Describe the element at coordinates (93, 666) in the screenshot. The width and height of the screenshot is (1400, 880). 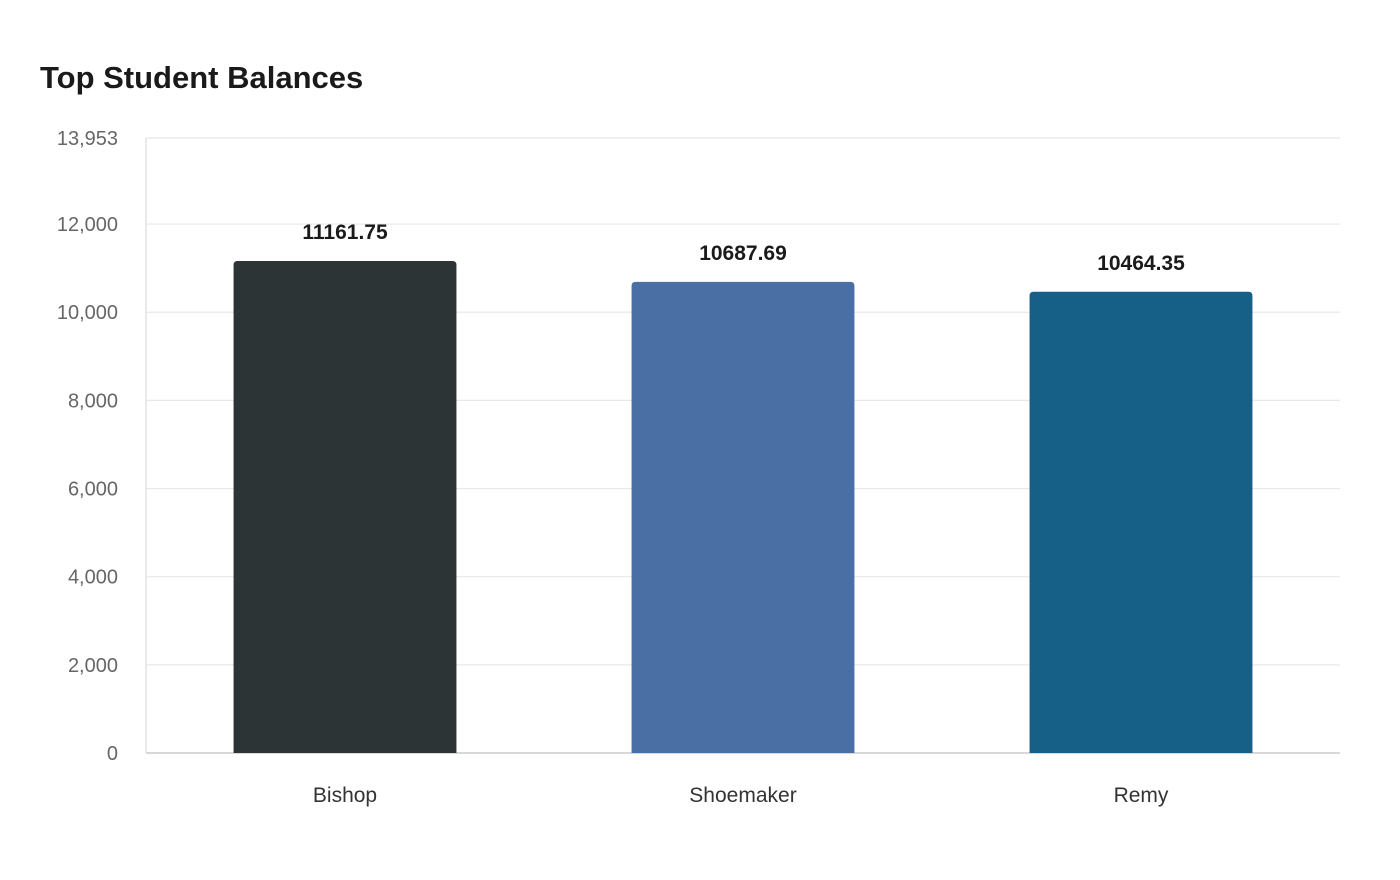
I see `y-tick-label: 2,000` at that location.